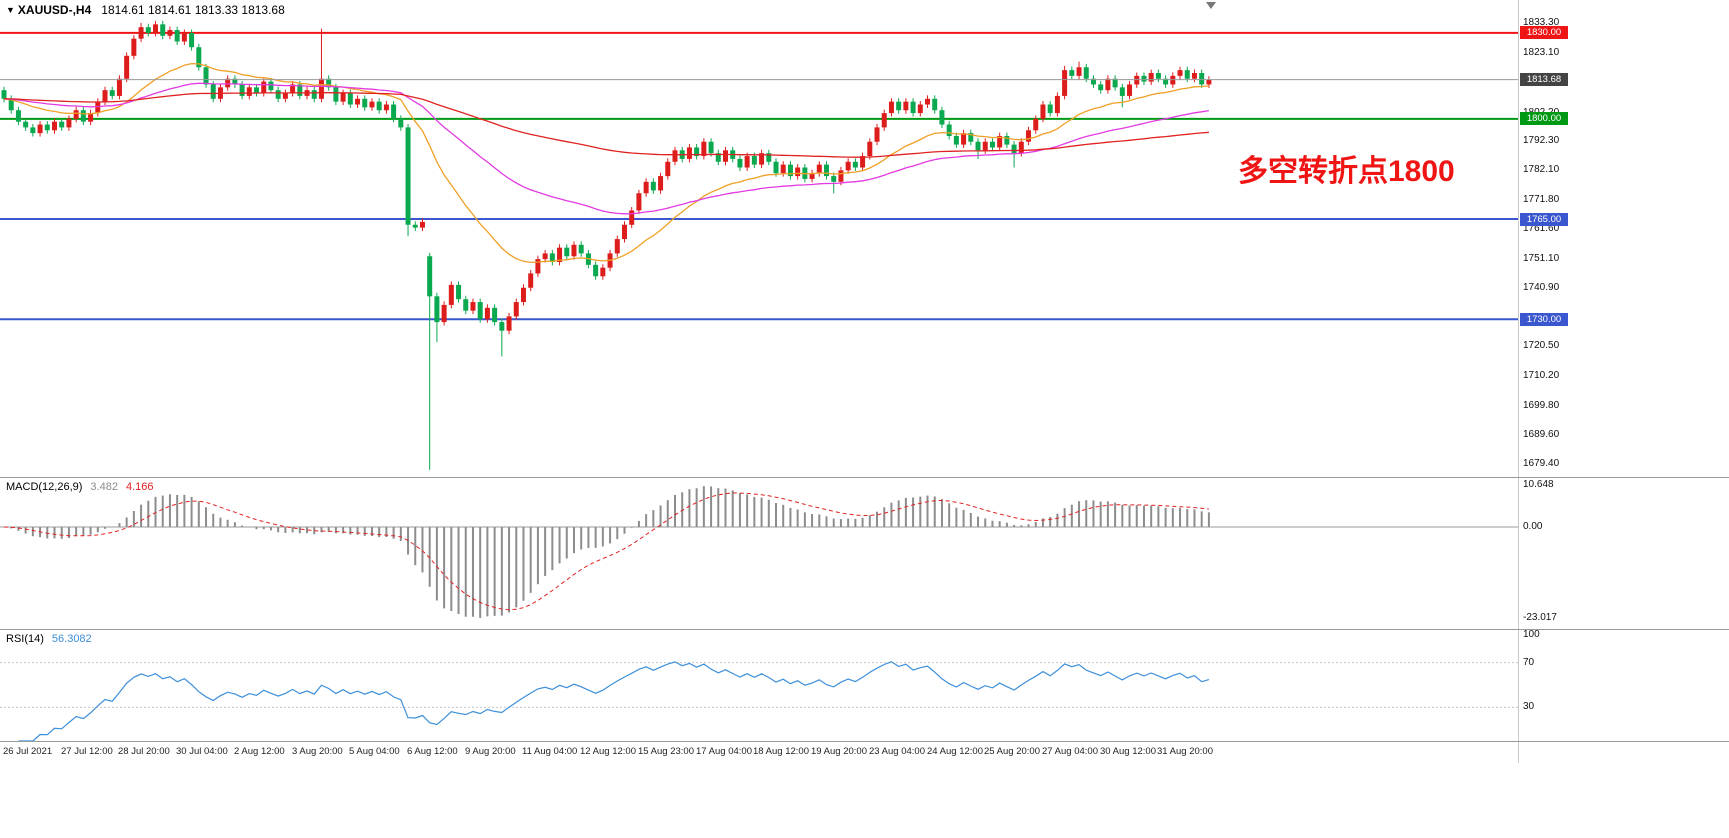 The image size is (1729, 838). Describe the element at coordinates (955, 751) in the screenshot. I see `time-label: 24 Aug 12:00` at that location.